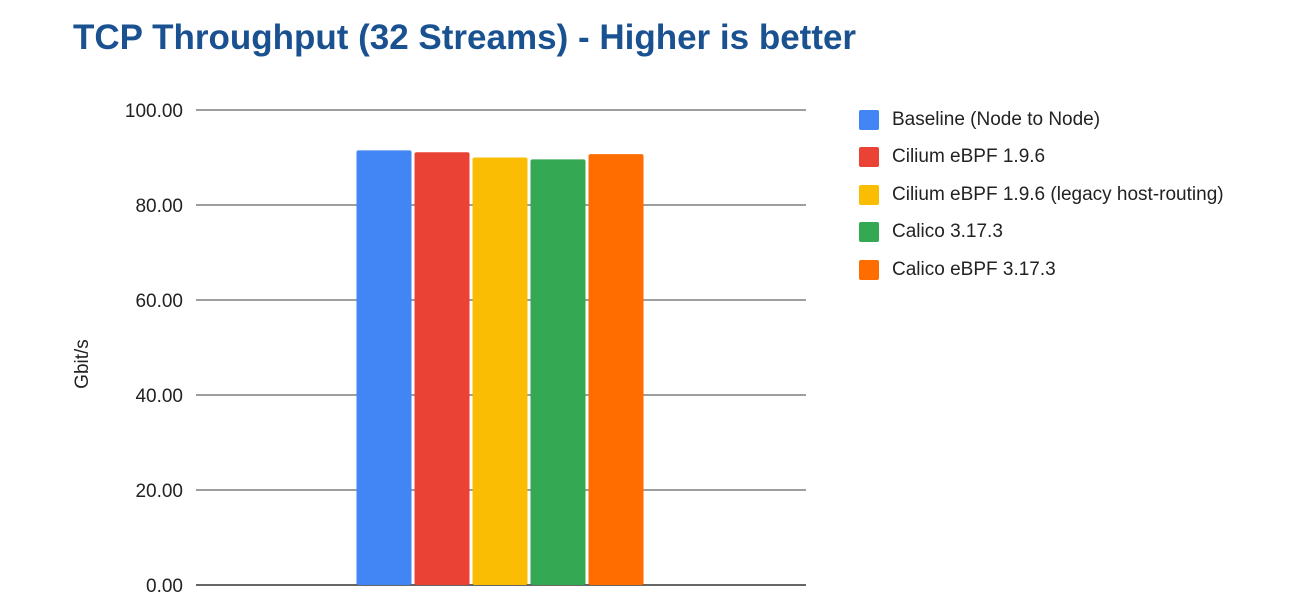 The width and height of the screenshot is (1316, 601). I want to click on y-axis-ticks: 0.00 20.00 40.00 60.00 80.00 100.00, so click(154, 349).